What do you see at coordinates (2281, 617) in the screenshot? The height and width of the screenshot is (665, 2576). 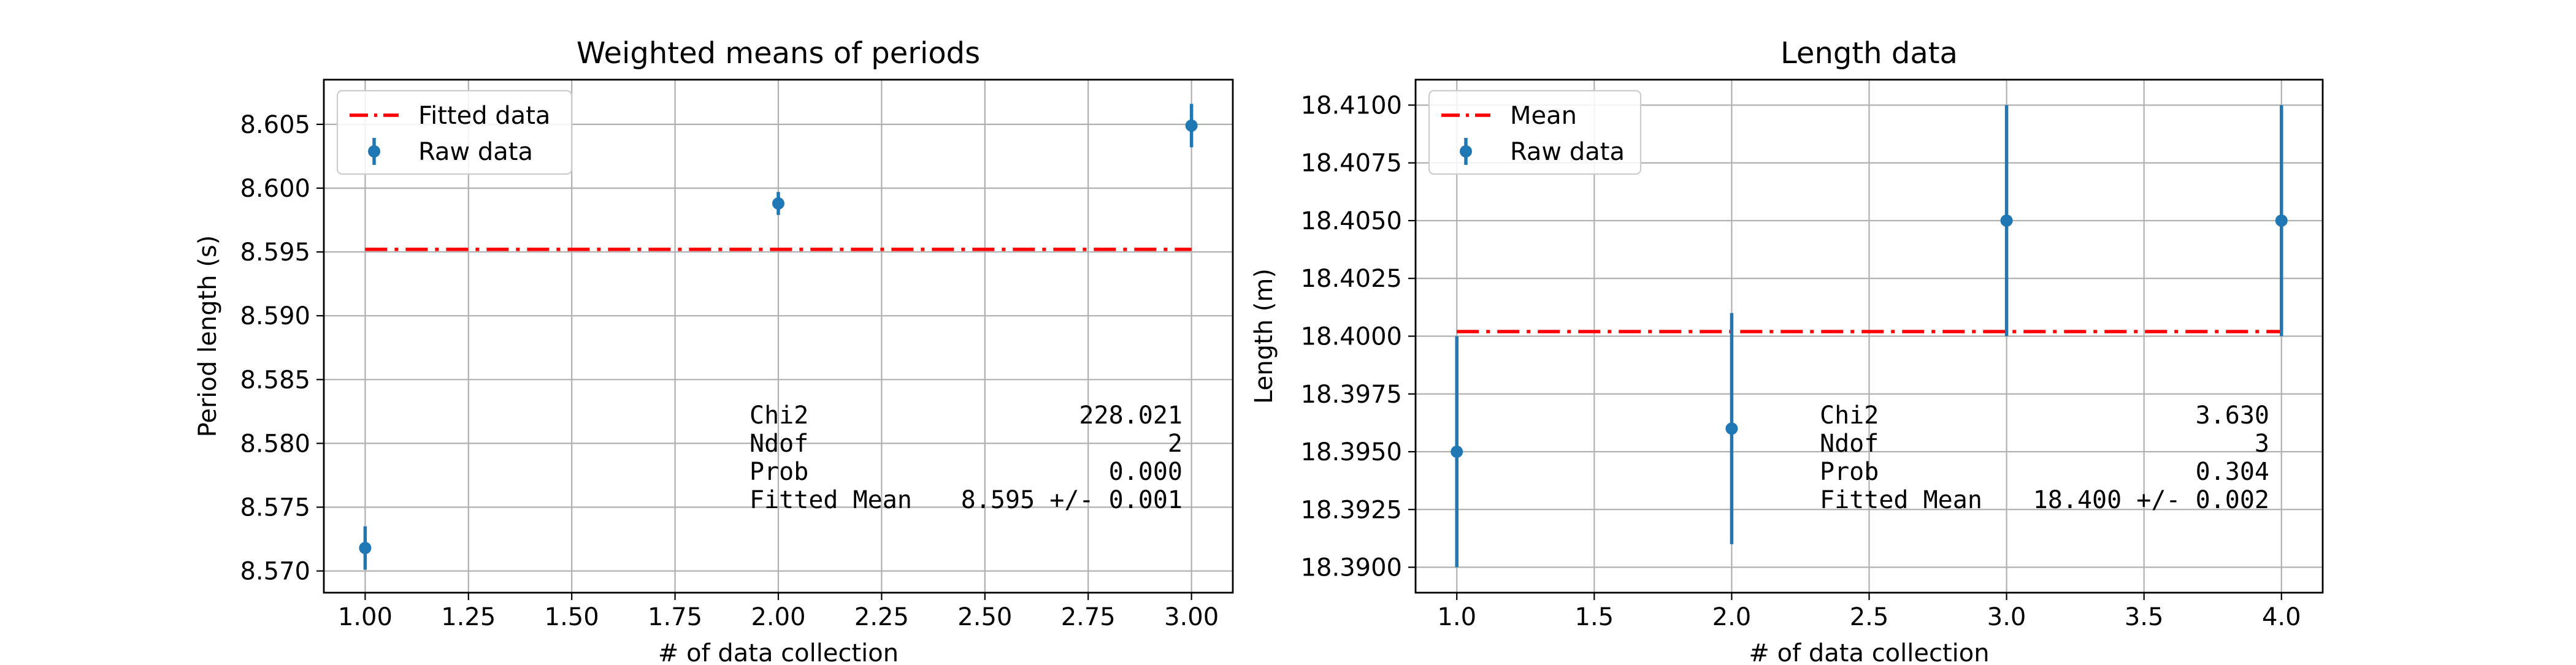 I see `x-tick-label: 4.0` at bounding box center [2281, 617].